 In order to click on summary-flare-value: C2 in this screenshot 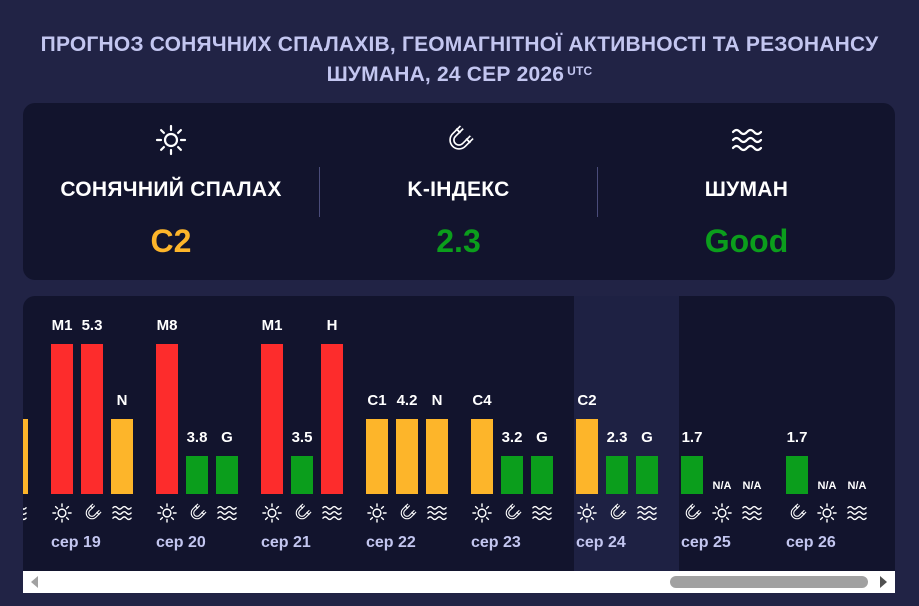, I will do `click(171, 241)`.